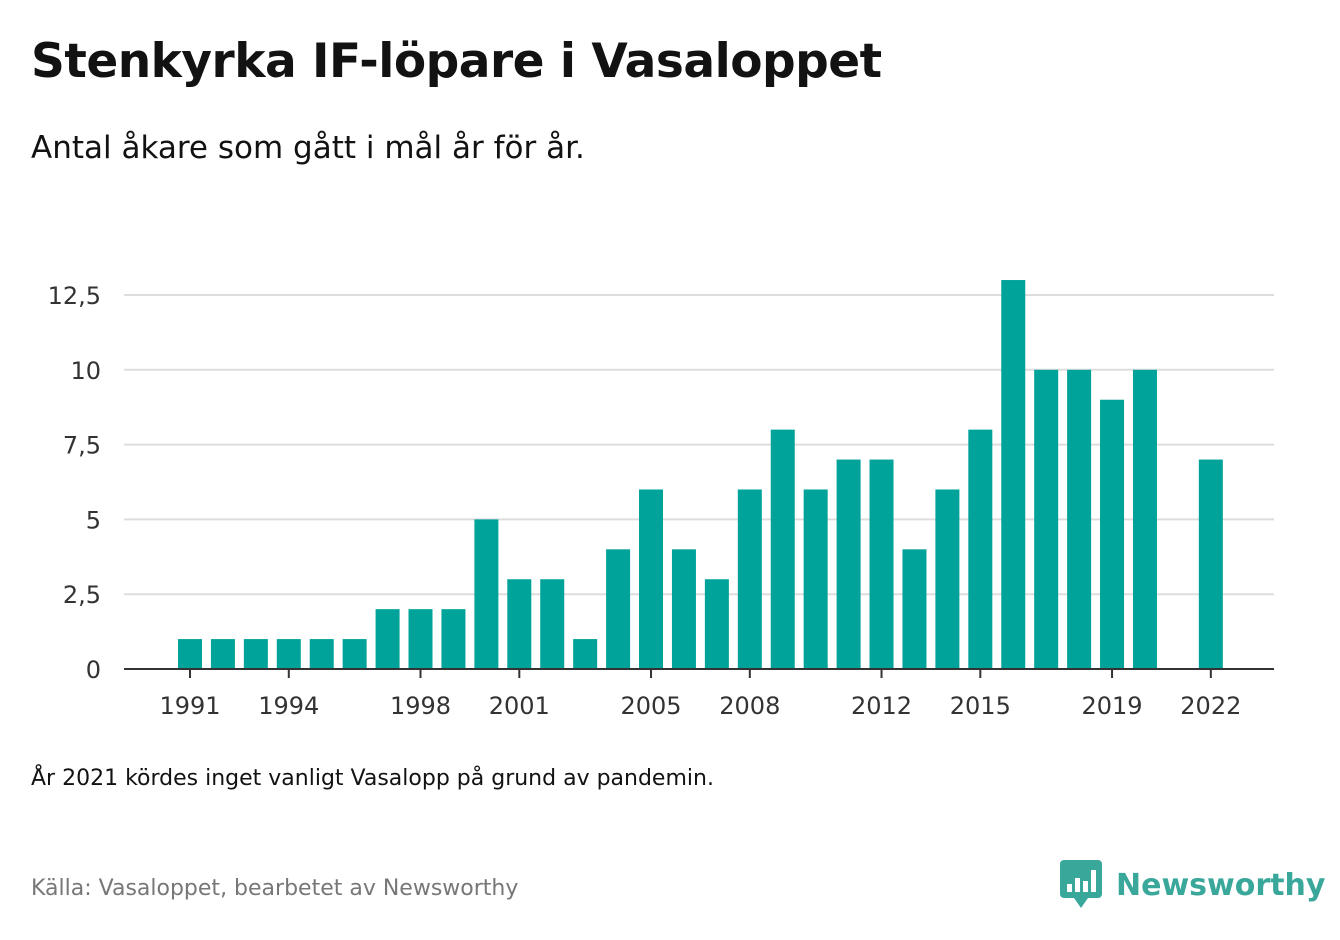 The height and width of the screenshot is (940, 1340). What do you see at coordinates (782, 549) in the screenshot?
I see `bar-2009` at bounding box center [782, 549].